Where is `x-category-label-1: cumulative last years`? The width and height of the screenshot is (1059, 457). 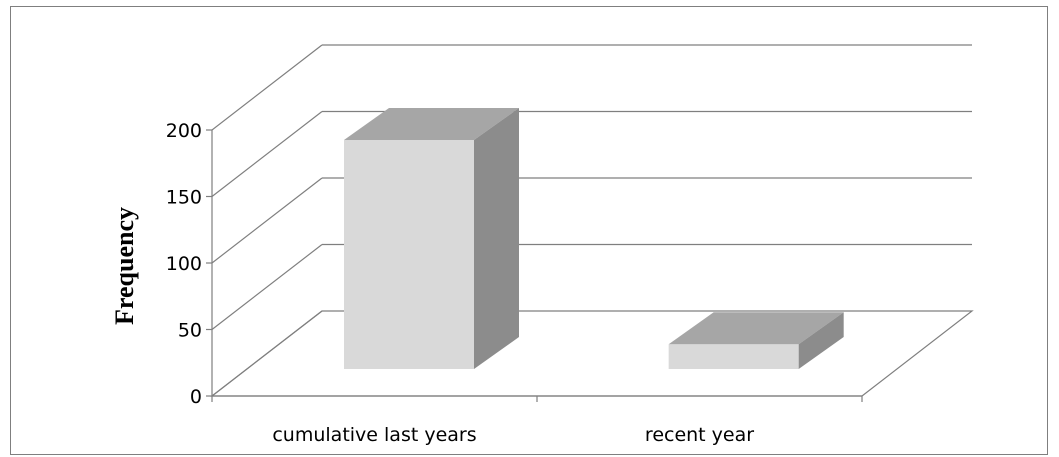
x-category-label-1: cumulative last years is located at coordinates (374, 435).